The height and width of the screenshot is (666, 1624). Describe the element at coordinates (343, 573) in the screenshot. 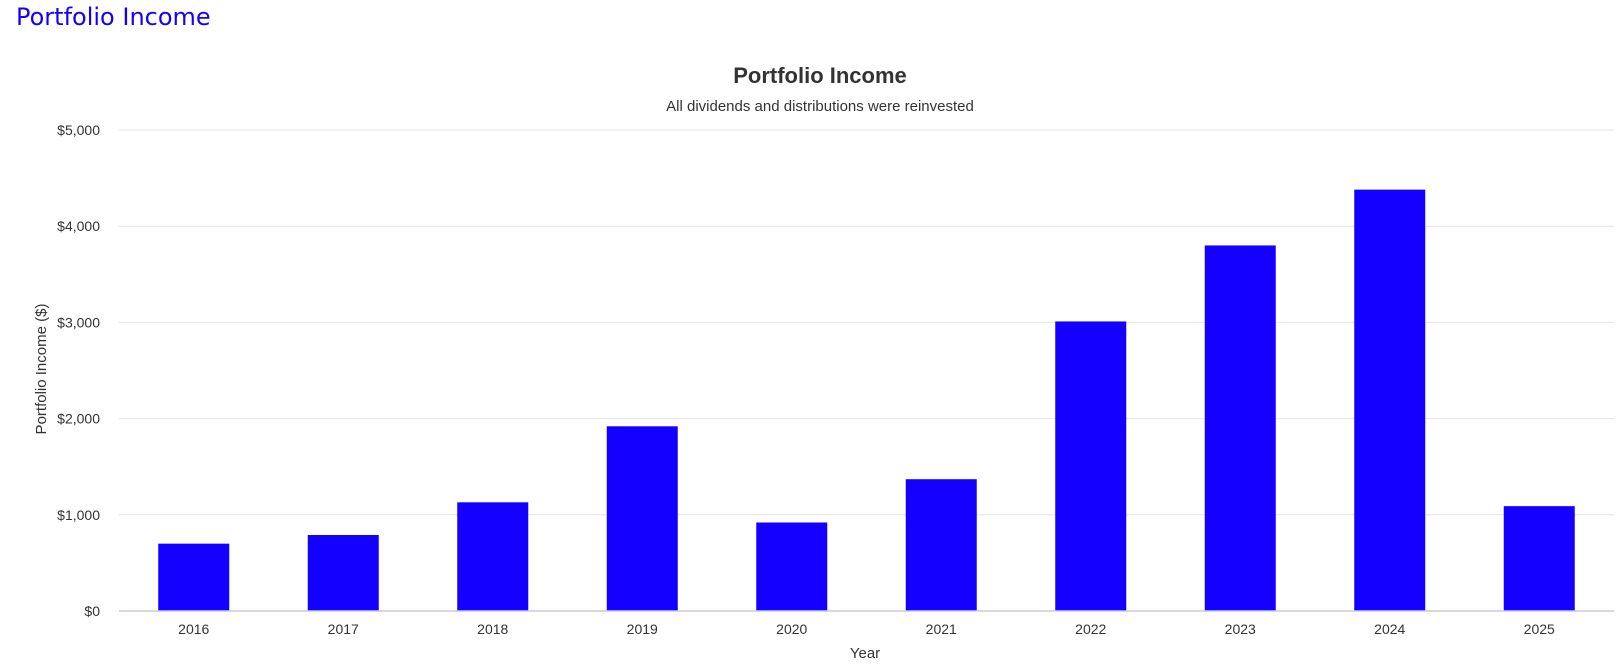

I see `bar-2017` at that location.